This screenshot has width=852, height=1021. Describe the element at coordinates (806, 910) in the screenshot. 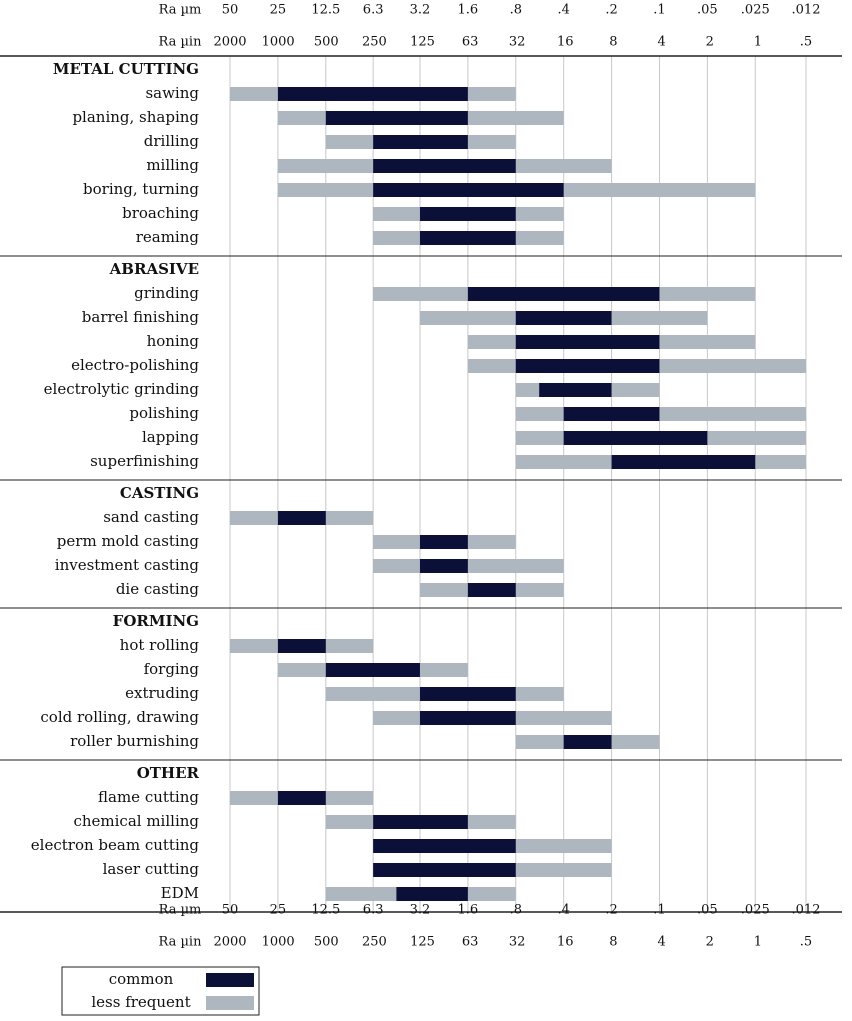

I see `x-tick-label: .012` at that location.